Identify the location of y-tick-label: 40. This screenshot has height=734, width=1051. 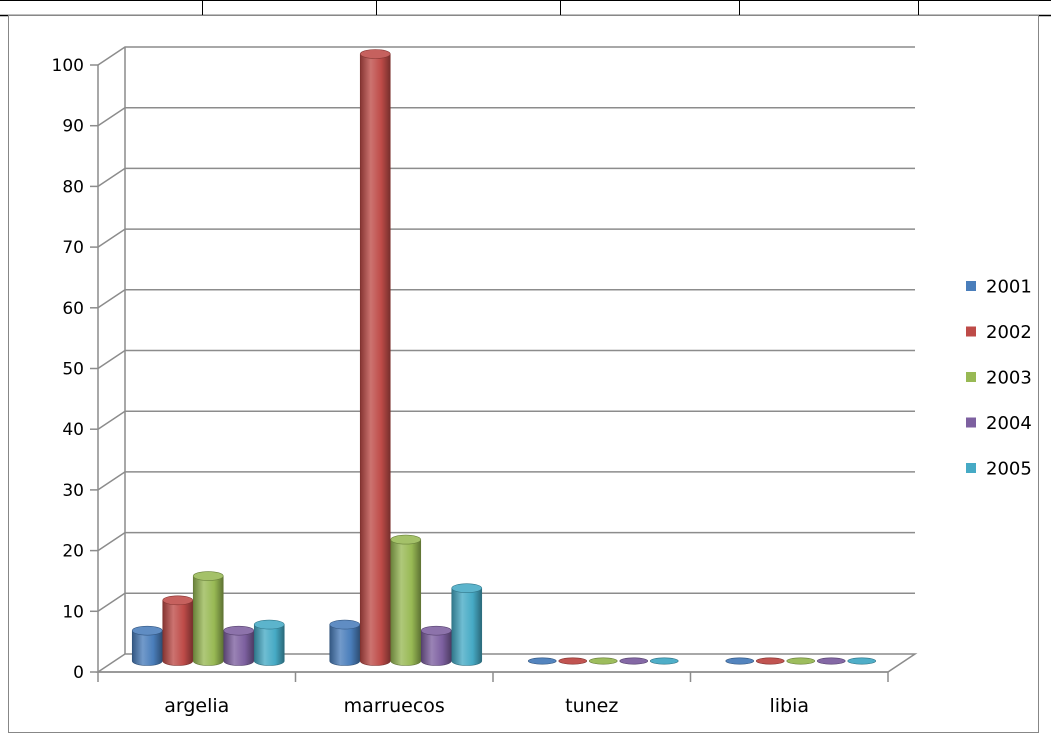
(73, 430).